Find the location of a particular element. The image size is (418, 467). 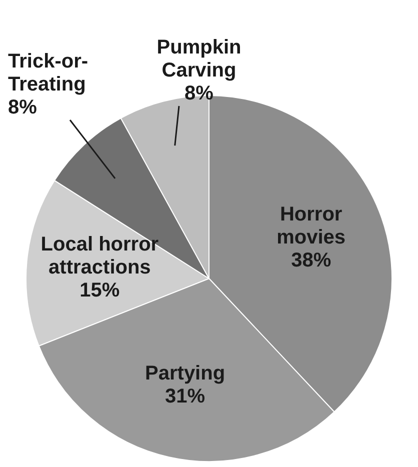

slice-label: Partying is located at coordinates (185, 373).